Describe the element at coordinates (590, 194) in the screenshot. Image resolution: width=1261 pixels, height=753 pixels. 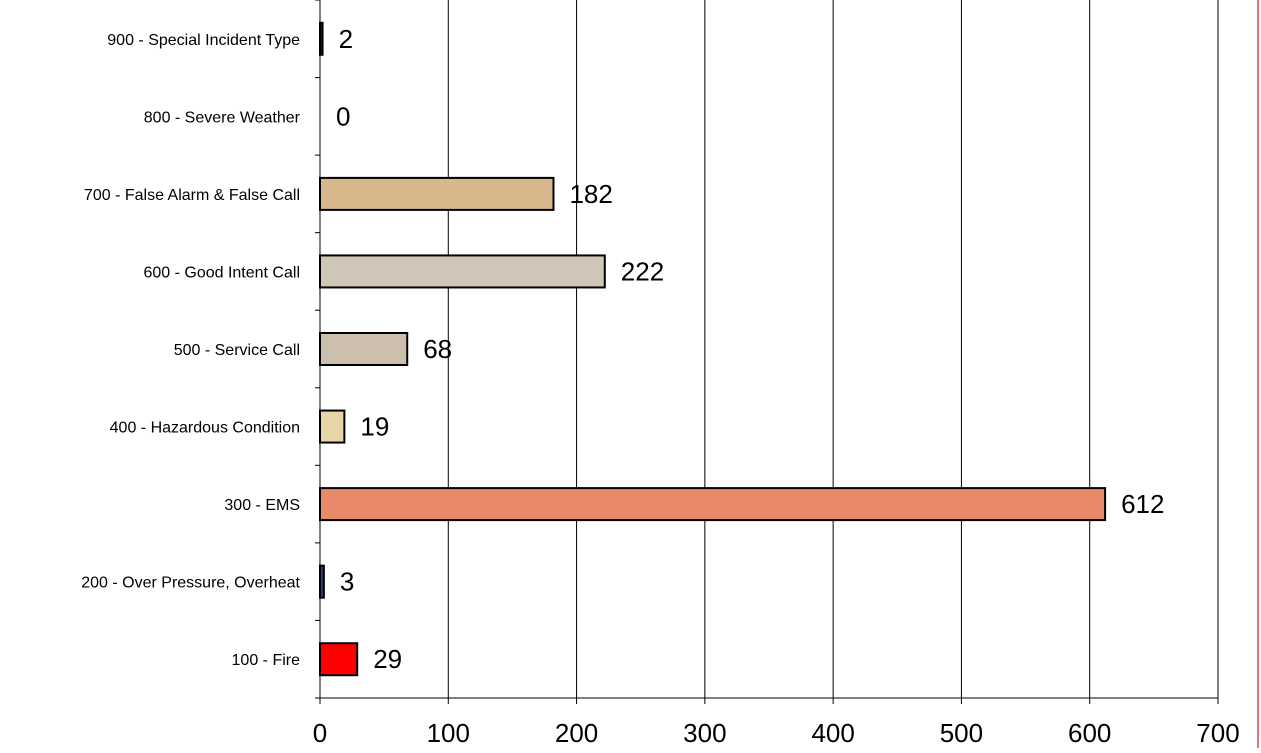
I see `value-label-700: 182` at that location.